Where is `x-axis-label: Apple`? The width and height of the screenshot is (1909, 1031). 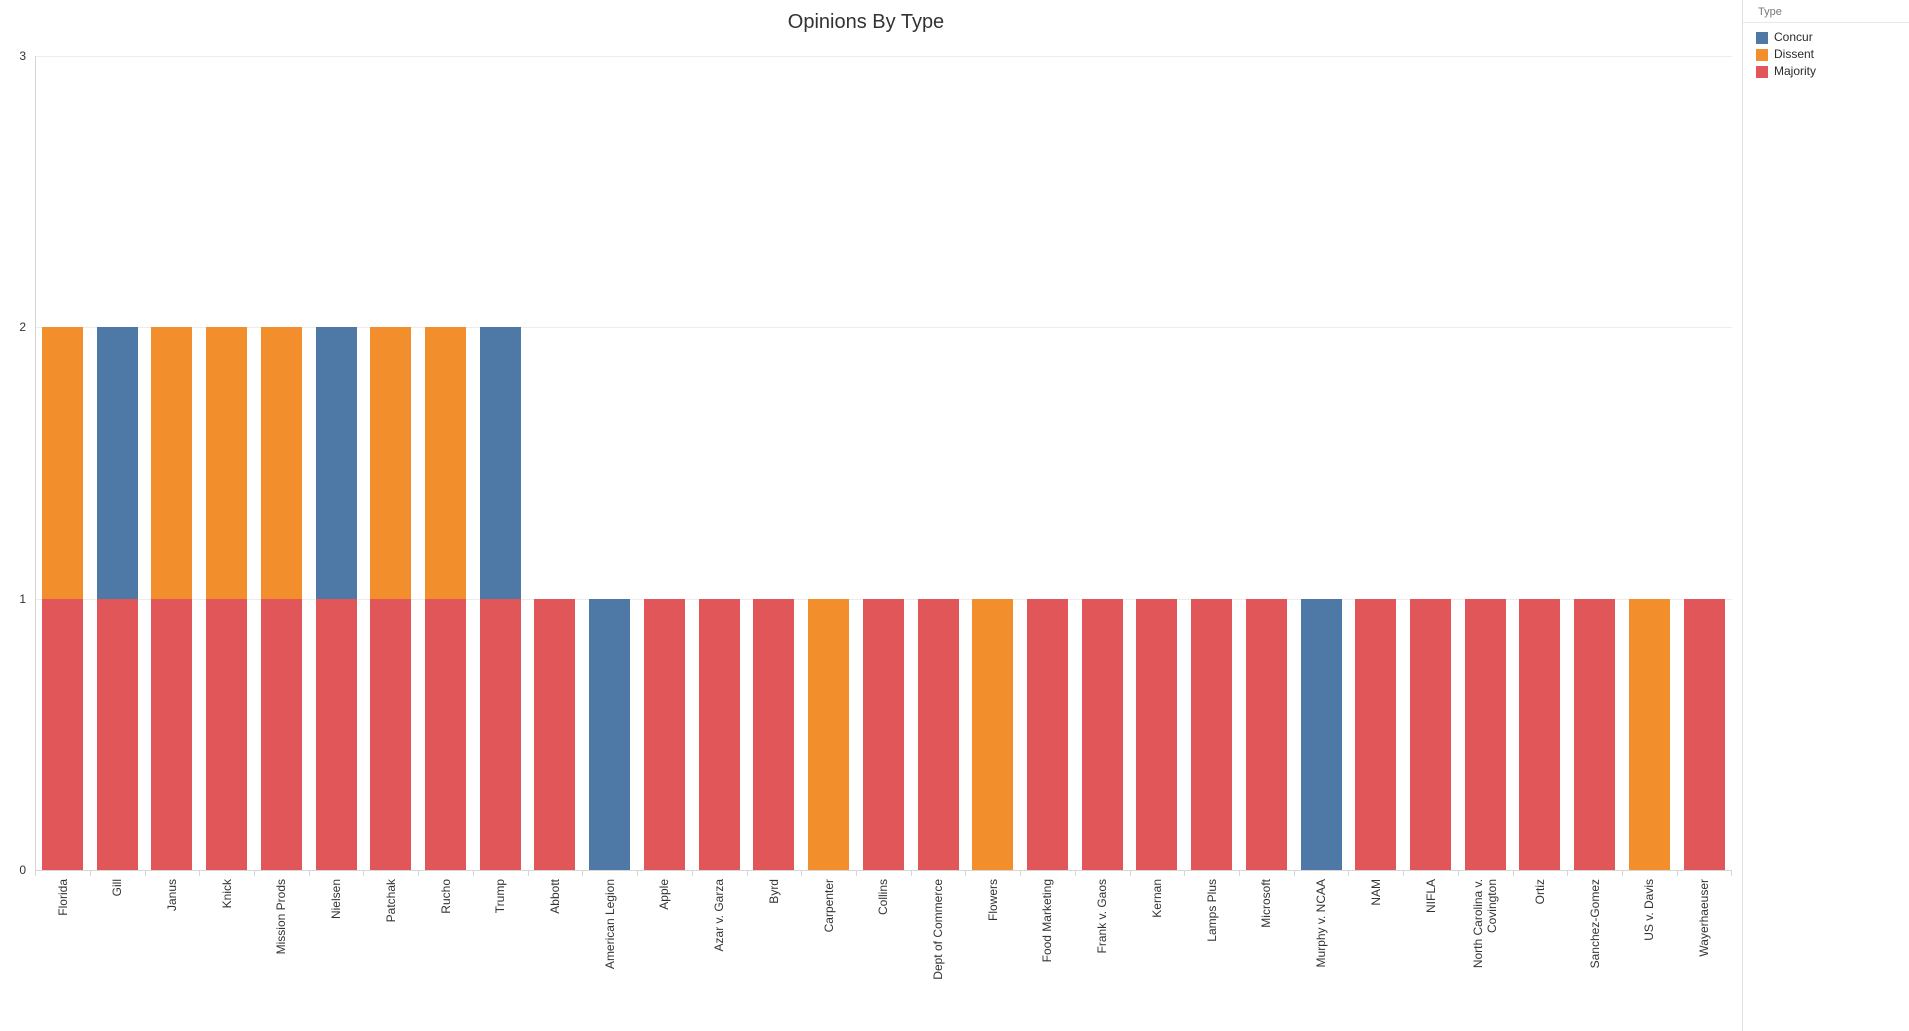 x-axis-label: Apple is located at coordinates (664, 894).